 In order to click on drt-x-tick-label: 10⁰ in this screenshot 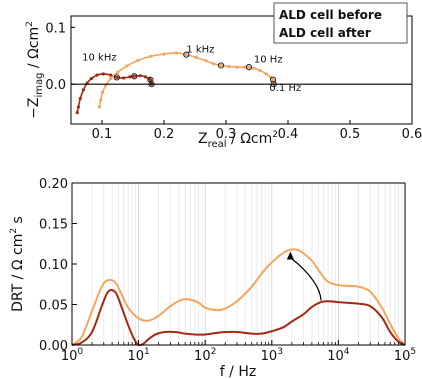, I will do `click(72, 355)`.